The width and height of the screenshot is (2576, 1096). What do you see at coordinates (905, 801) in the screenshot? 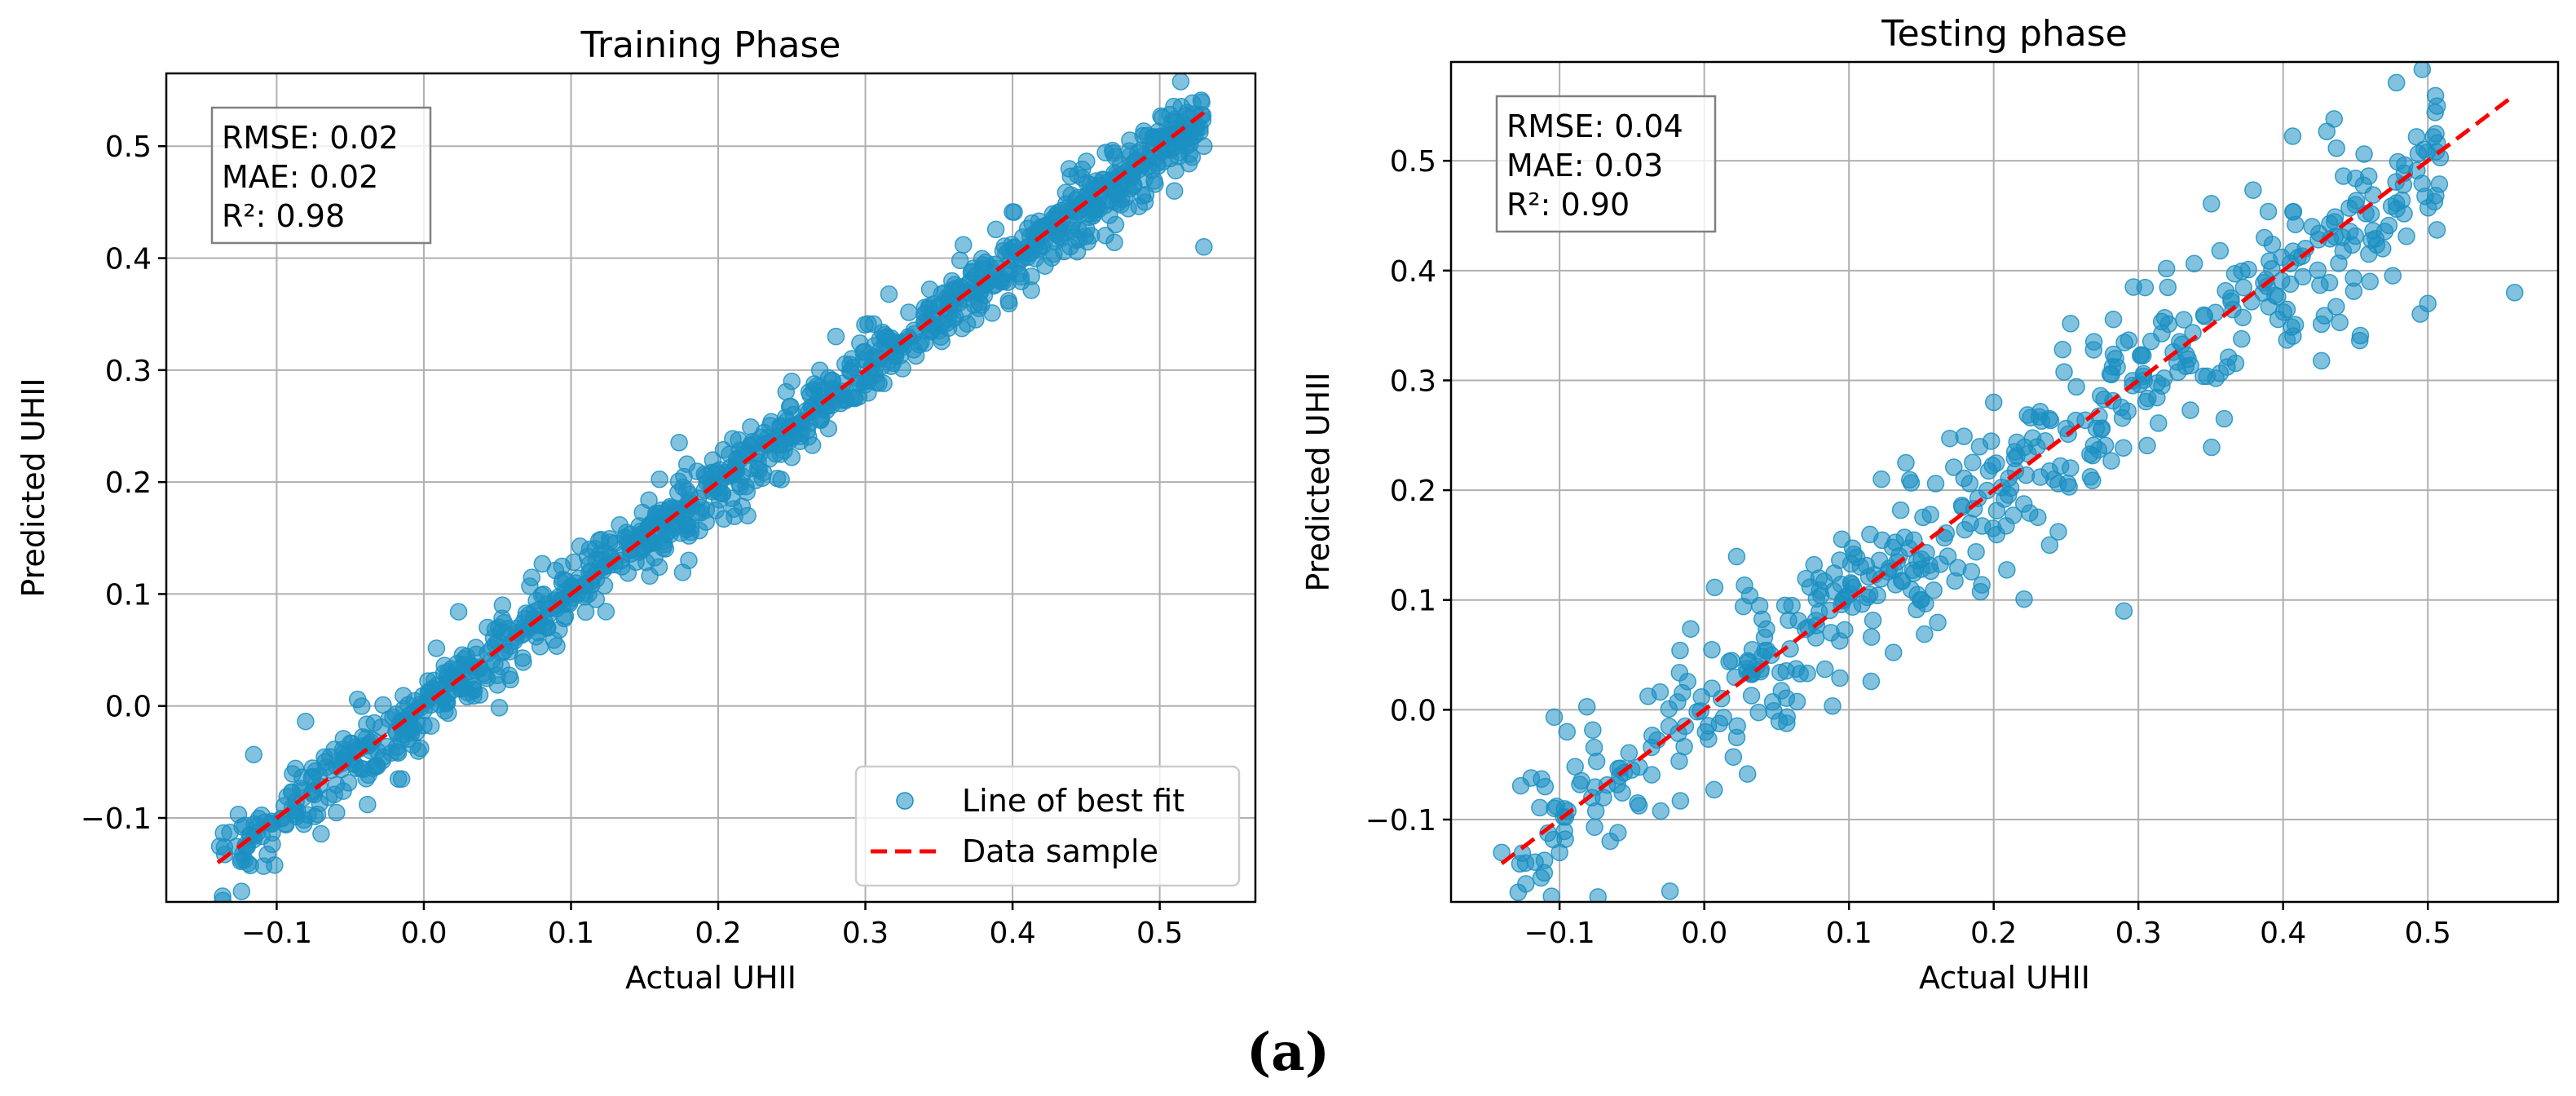
I see `legend-marker` at bounding box center [905, 801].